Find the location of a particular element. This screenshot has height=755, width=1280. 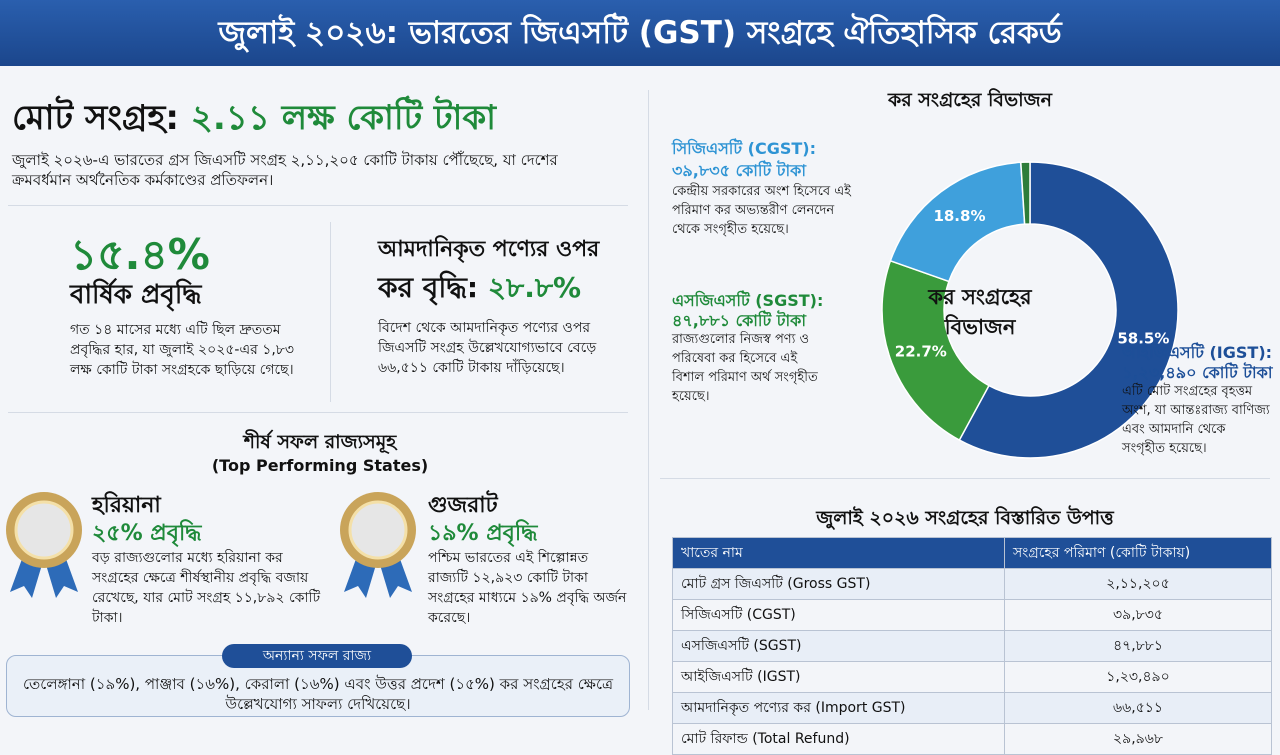

state-name: হরিয়ানা is located at coordinates (126, 505).